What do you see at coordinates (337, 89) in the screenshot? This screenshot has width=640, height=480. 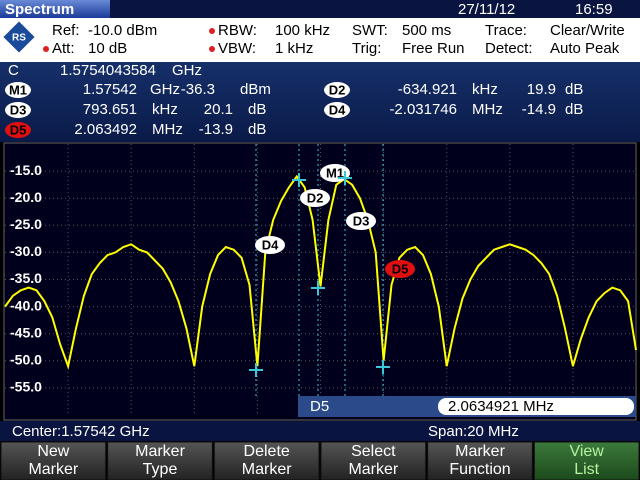 I see `marker-name: D2` at bounding box center [337, 89].